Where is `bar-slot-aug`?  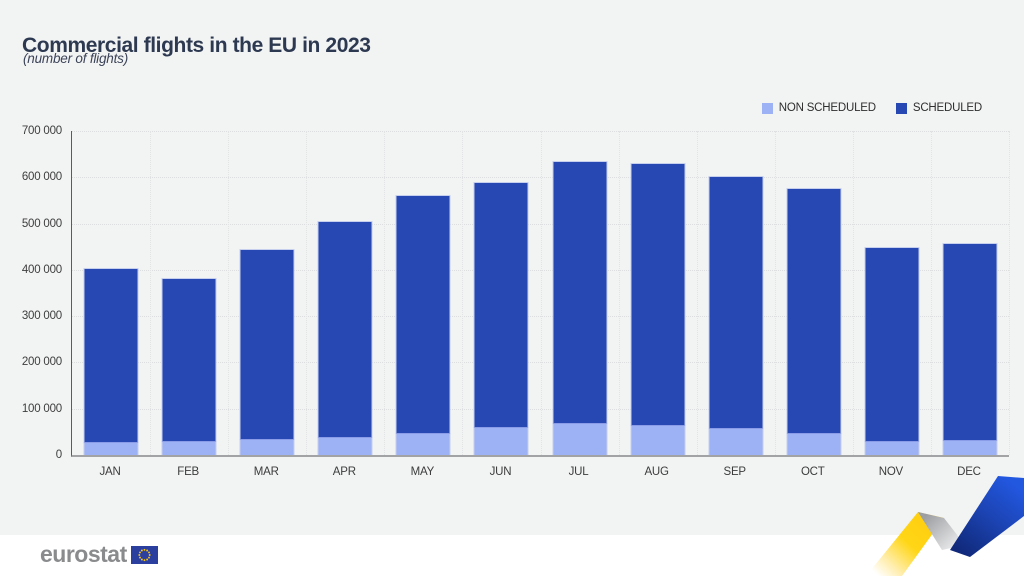 bar-slot-aug is located at coordinates (658, 293).